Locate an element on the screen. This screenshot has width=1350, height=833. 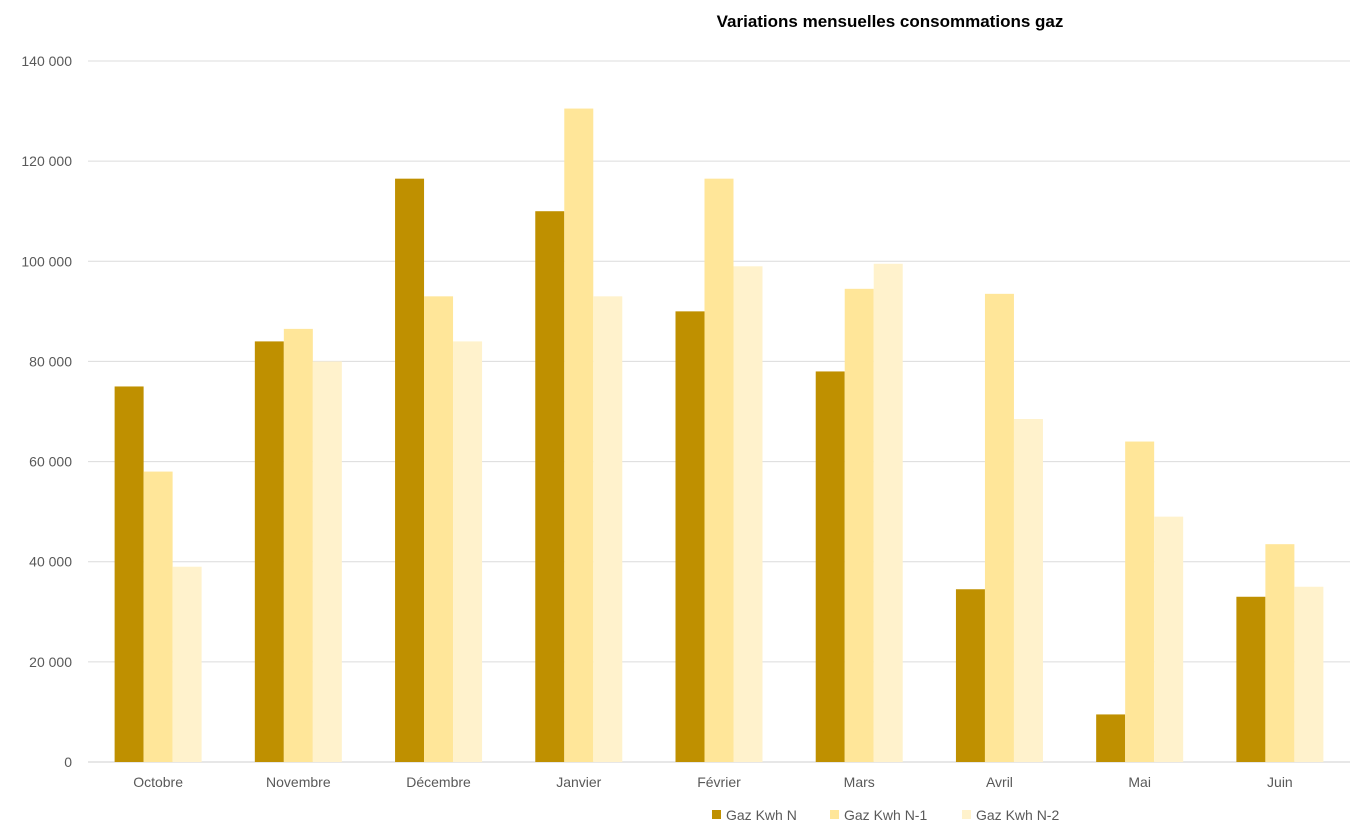
x-tick-label: Janvier is located at coordinates (578, 782).